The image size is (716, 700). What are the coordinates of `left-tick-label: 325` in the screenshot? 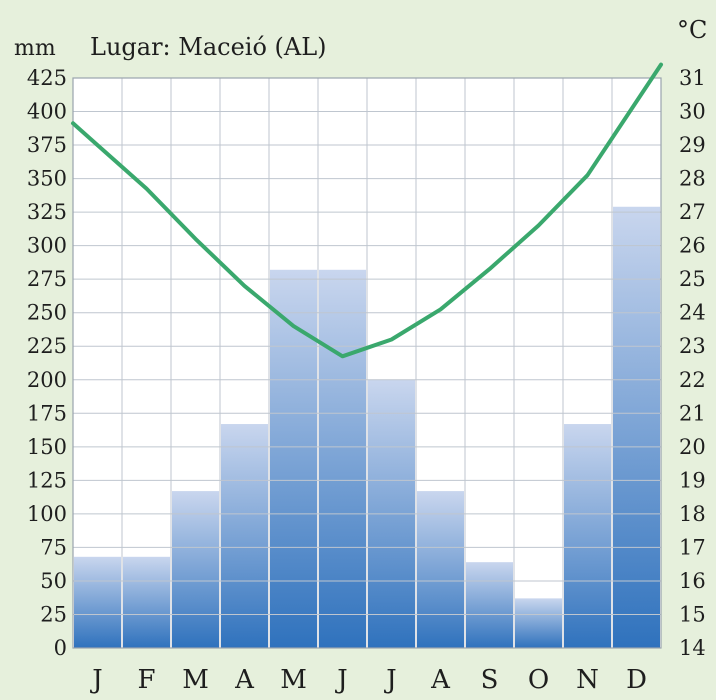 It's located at (47, 212).